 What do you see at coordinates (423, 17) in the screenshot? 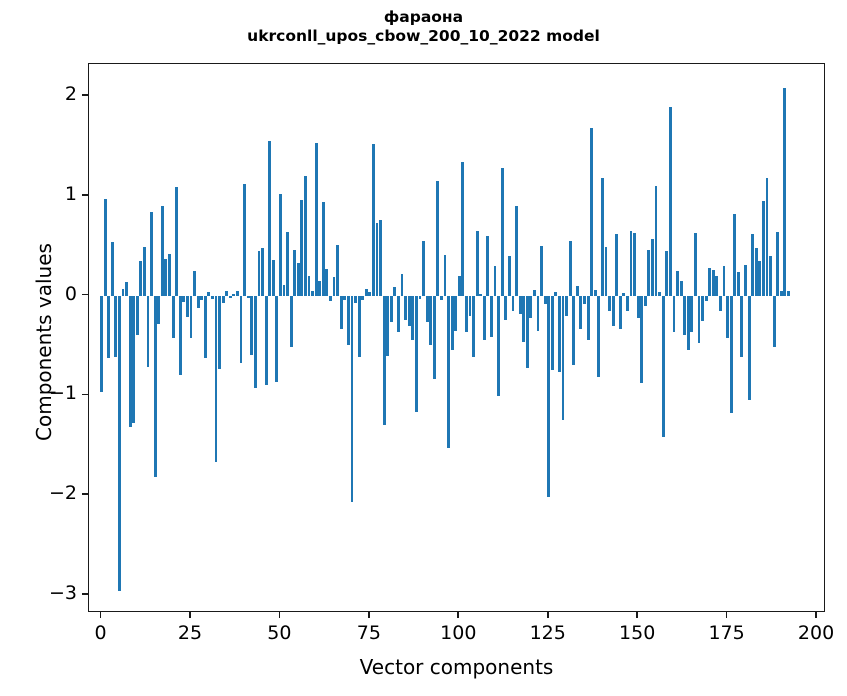
I see `chart-title-line-1: фараона` at bounding box center [423, 17].